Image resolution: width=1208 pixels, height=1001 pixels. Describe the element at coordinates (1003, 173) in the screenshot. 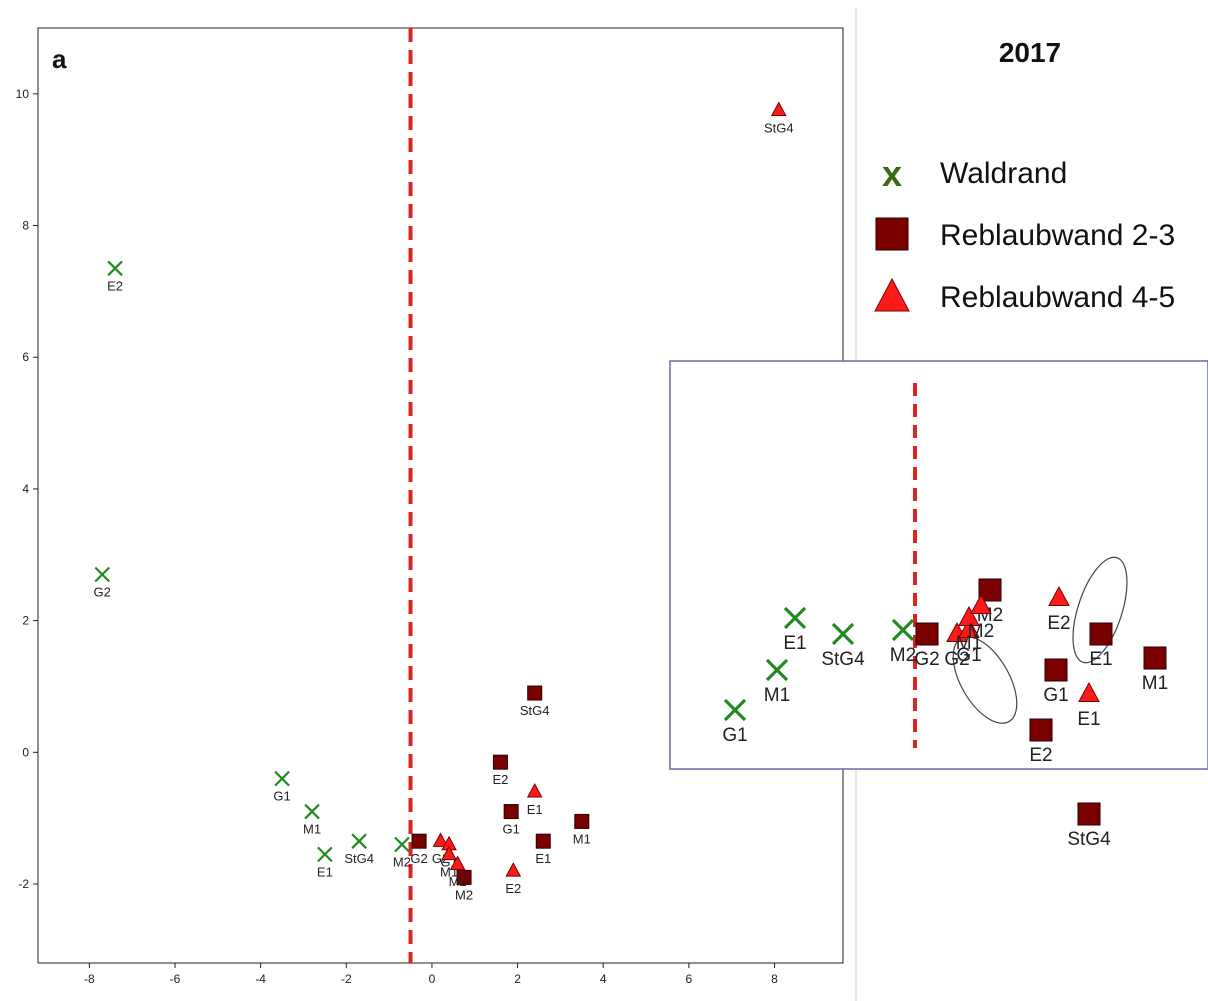

I see `legend-label: Waldrand` at that location.